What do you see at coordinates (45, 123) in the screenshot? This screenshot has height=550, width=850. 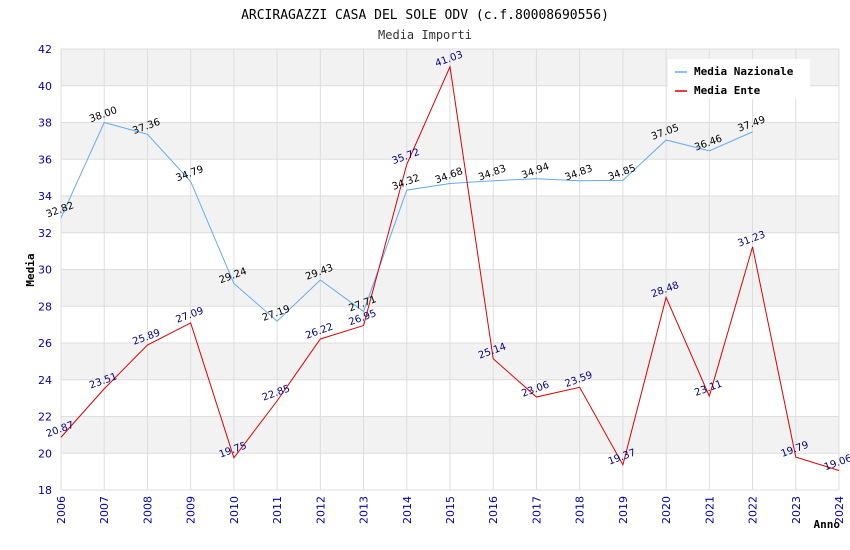 I see `y-tick-label: 38` at bounding box center [45, 123].